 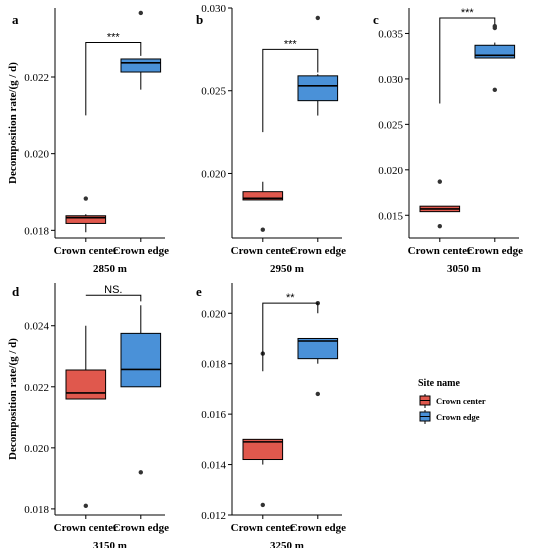 I want to click on panel-letter: e, so click(x=199, y=291).